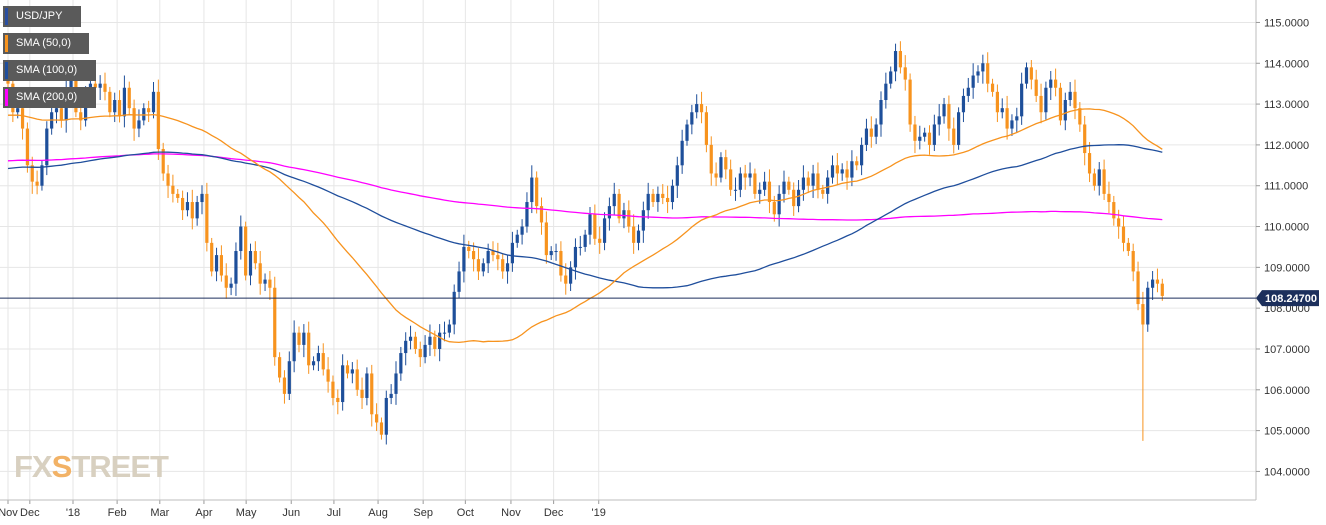  I want to click on legend-sma200: SMA (200,0), so click(49, 97).